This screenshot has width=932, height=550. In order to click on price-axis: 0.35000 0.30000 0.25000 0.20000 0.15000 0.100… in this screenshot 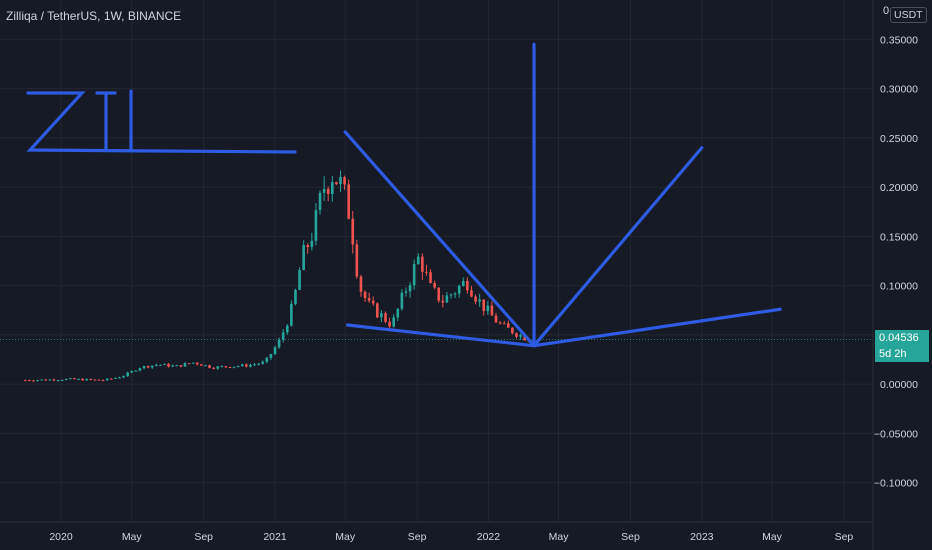, I will do `click(896, 261)`.